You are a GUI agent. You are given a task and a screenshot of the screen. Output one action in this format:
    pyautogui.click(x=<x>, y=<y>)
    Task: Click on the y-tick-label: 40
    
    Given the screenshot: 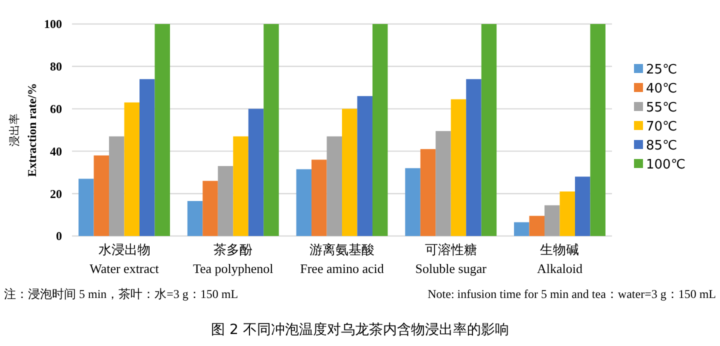 What is the action you would take?
    pyautogui.click(x=56, y=151)
    